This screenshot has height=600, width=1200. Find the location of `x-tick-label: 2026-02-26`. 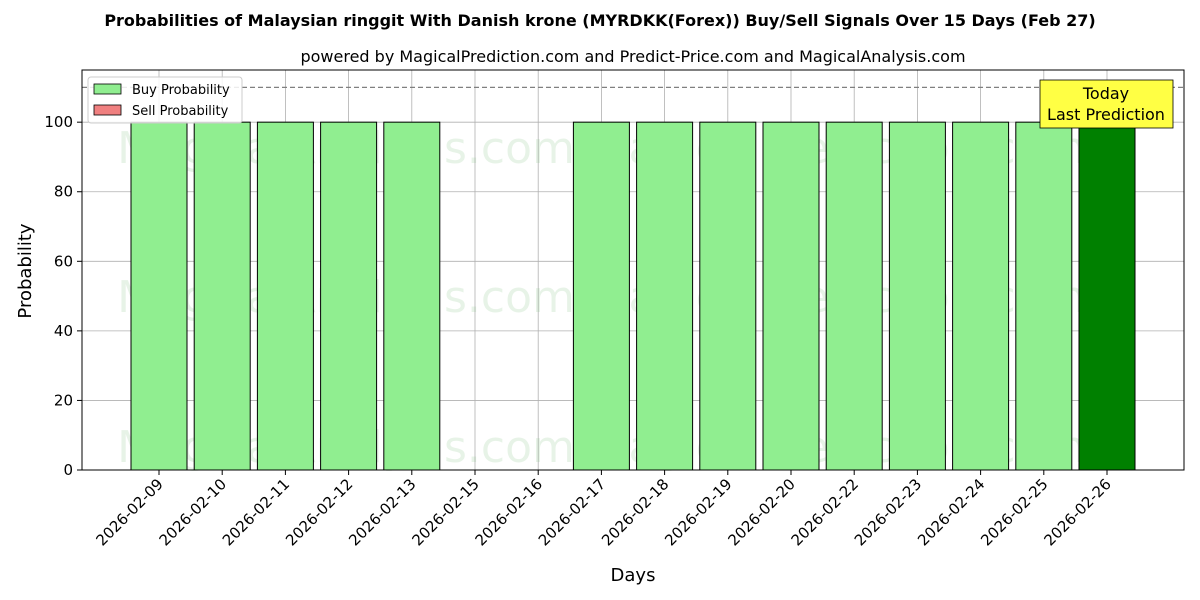

x-tick-label: 2026-02-26 is located at coordinates (1077, 512).